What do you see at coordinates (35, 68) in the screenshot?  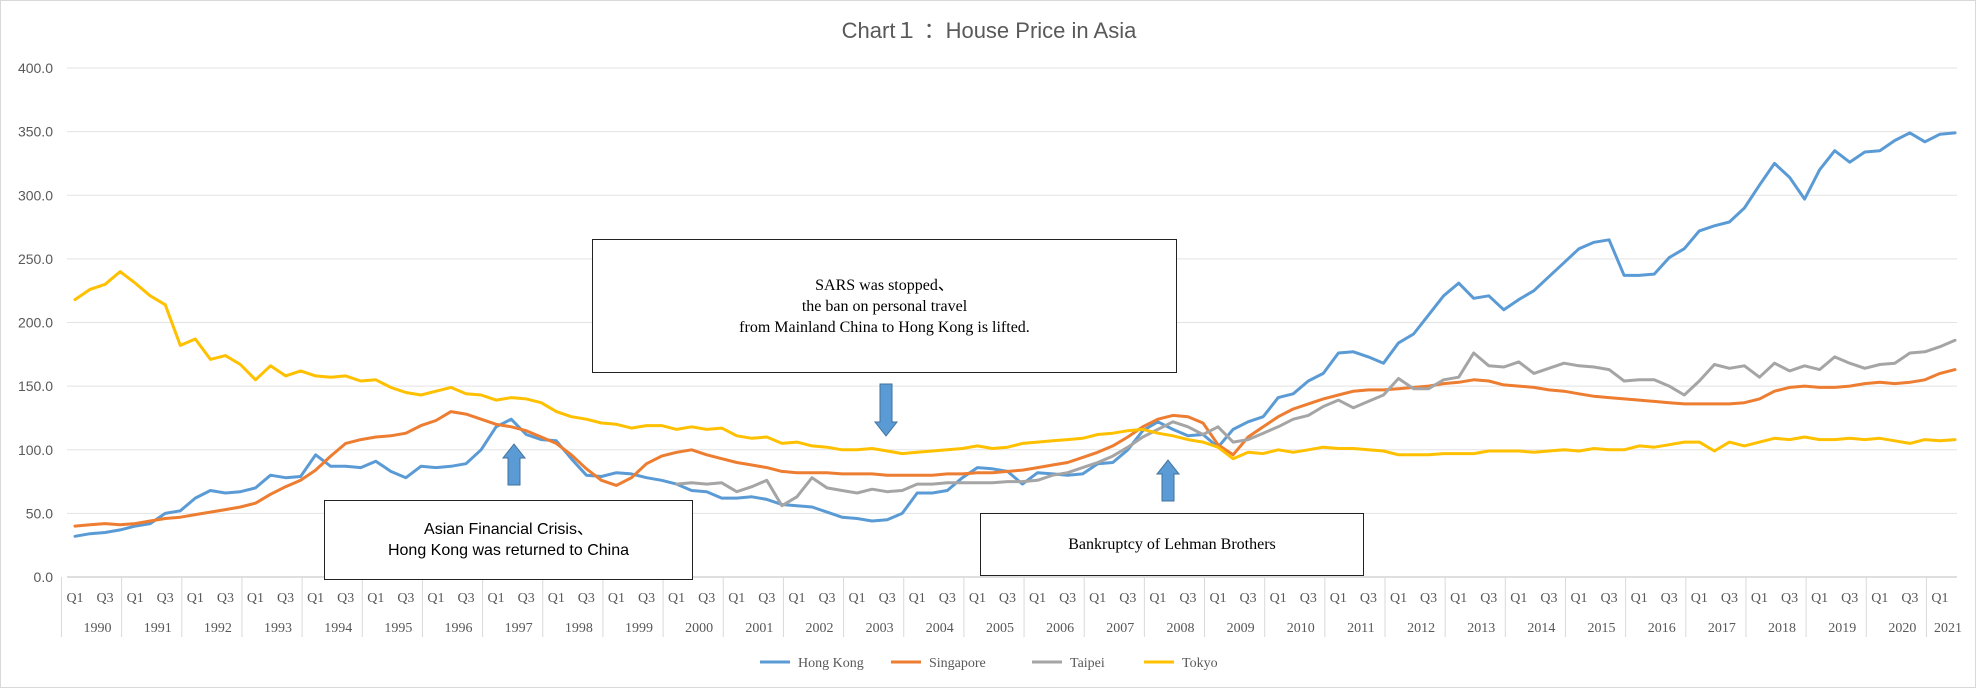 I see `y-tick-label: 400.0` at bounding box center [35, 68].